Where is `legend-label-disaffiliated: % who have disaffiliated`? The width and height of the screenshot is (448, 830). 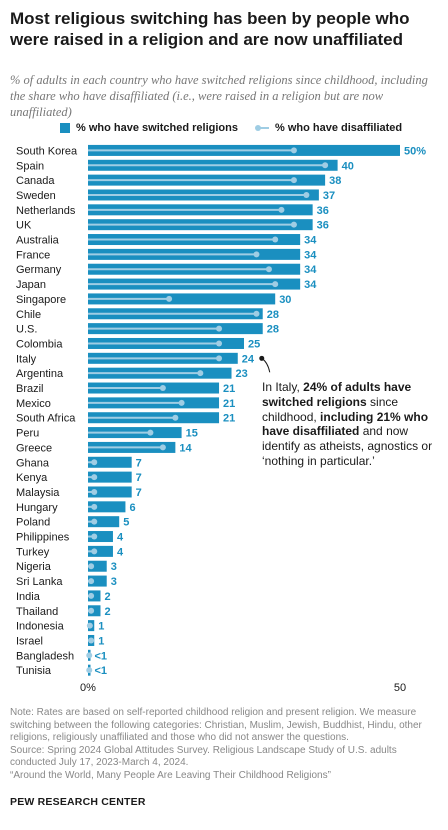 legend-label-disaffiliated: % who have disaffiliated is located at coordinates (339, 128).